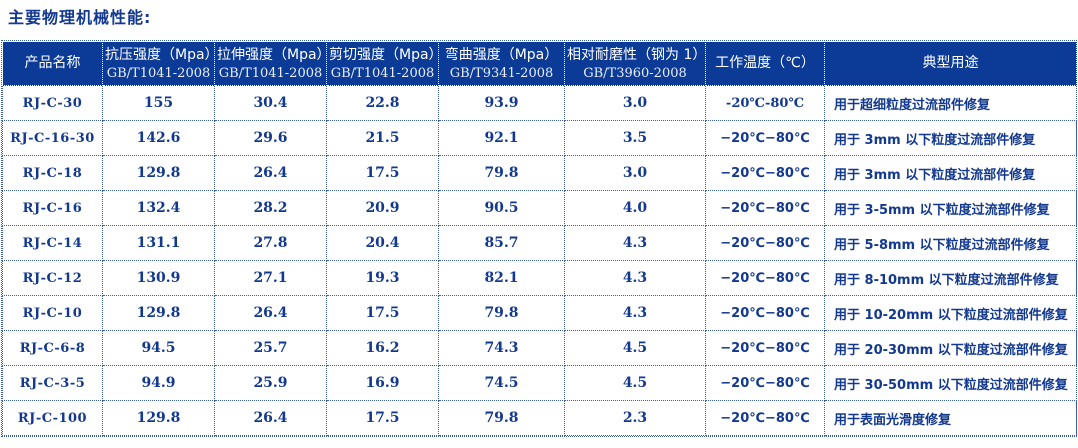 The width and height of the screenshot is (1078, 448). Describe the element at coordinates (52, 138) in the screenshot. I see `cell-name: RJ-C-16-30` at that location.